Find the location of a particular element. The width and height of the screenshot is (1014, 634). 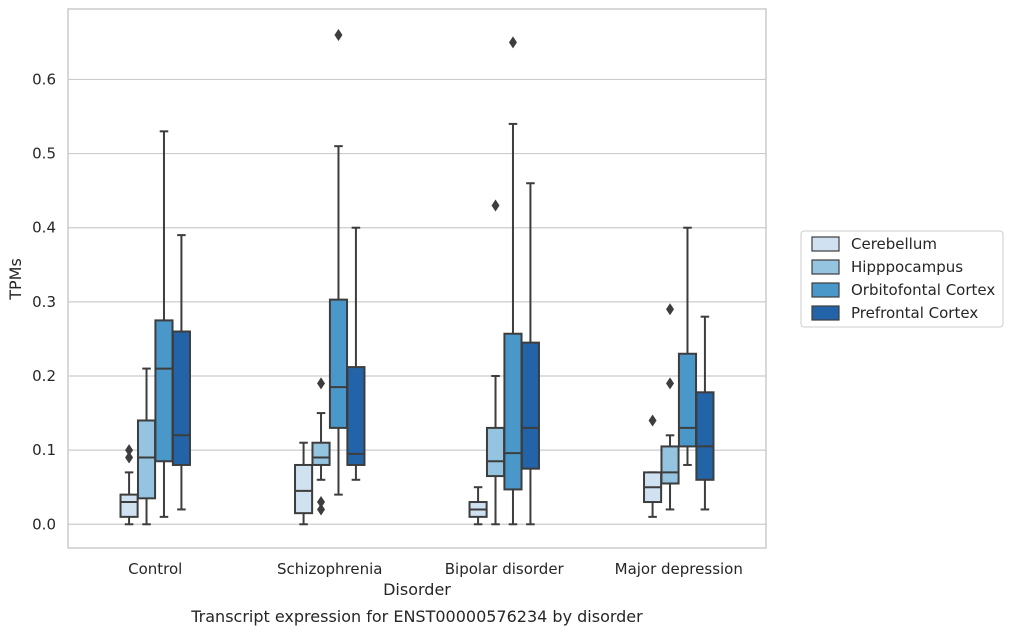

y-tick-labels: 0.0 0.1 0.2 0.3 0.4 0.5 0.6 is located at coordinates (44, 301).